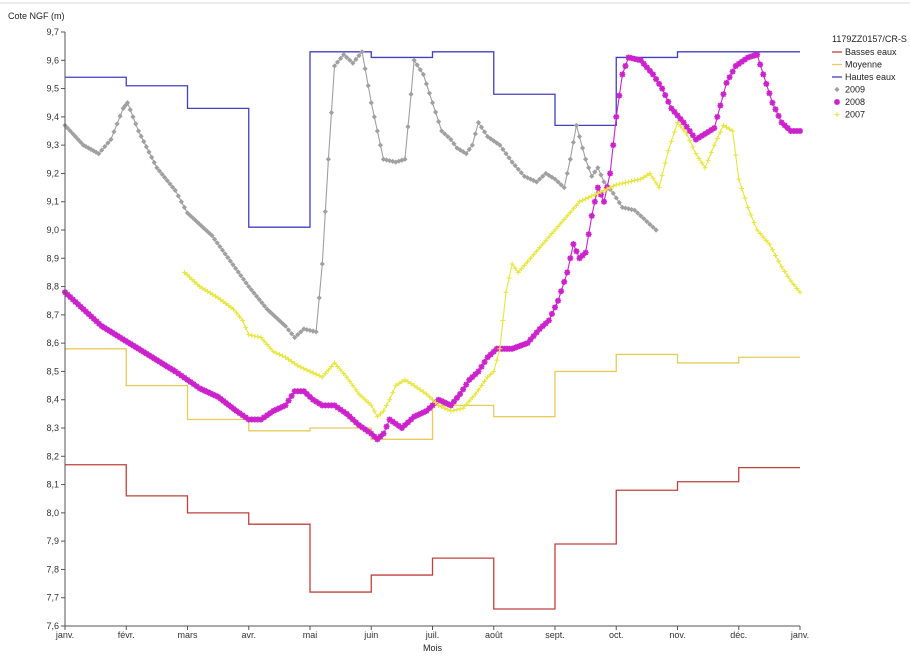 This screenshot has height=661, width=910. Describe the element at coordinates (864, 77) in the screenshot. I see `legend-item: Hautes eaux` at that location.